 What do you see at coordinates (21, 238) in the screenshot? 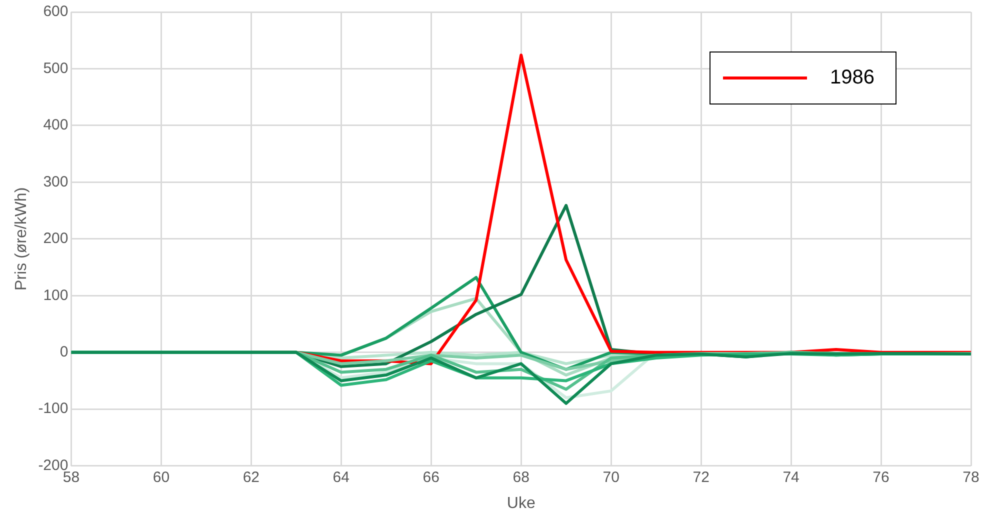
I see `y-axis-title: Pris (øre/kWh)` at bounding box center [21, 238].